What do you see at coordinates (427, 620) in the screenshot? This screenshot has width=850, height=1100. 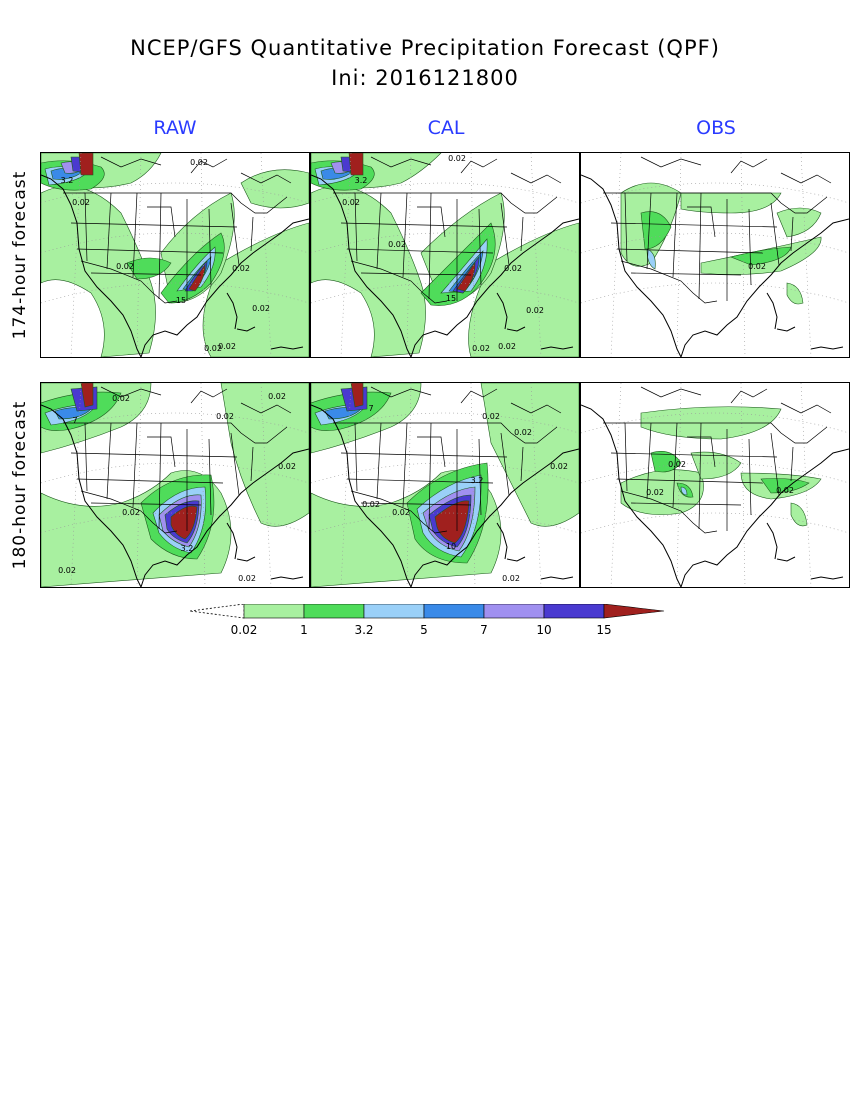 I see `precipitation-colorbar: 0.02 1 3.2 5 7 10 15` at bounding box center [427, 620].